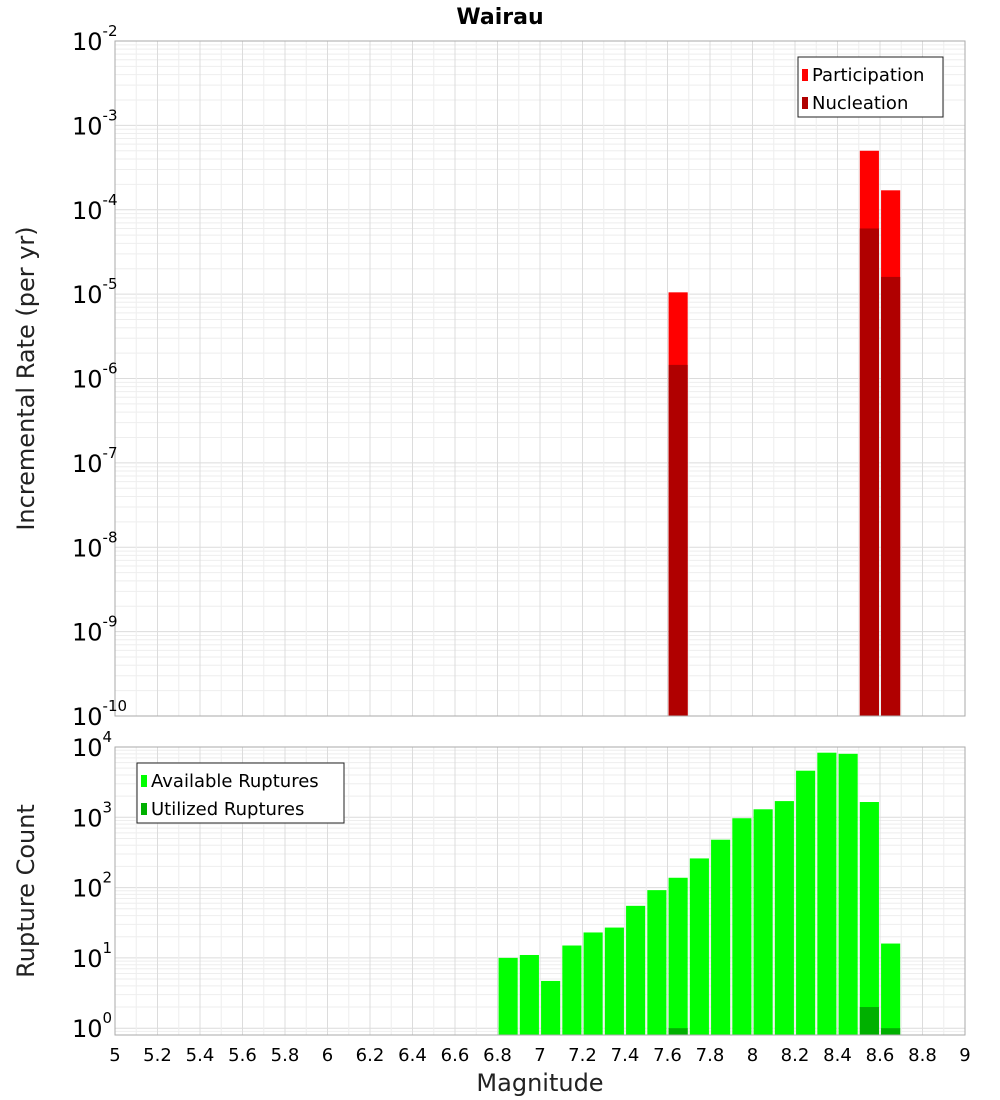 This screenshot has width=1000, height=1100. I want to click on y-tick-label: 10², so click(92, 886).